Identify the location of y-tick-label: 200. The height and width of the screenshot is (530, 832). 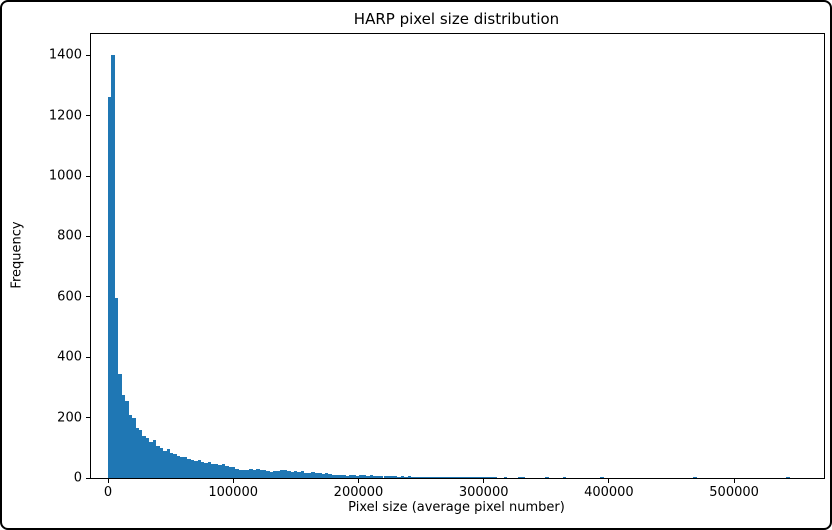
(69, 418).